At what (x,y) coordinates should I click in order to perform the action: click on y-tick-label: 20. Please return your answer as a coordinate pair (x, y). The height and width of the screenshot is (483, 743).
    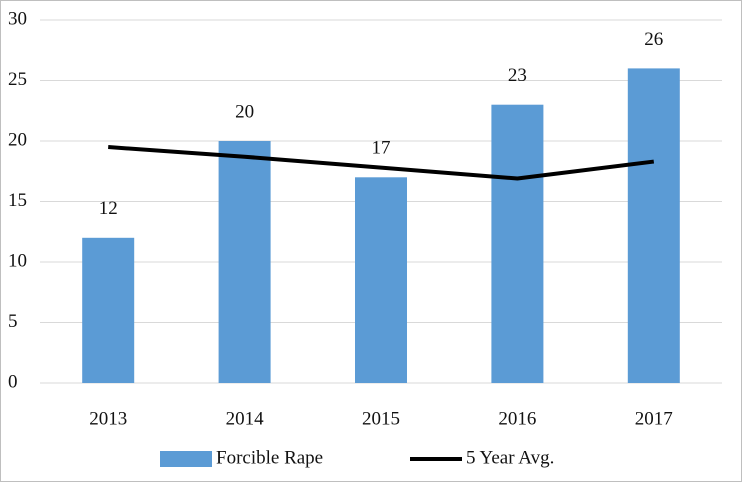
    Looking at the image, I should click on (17, 139).